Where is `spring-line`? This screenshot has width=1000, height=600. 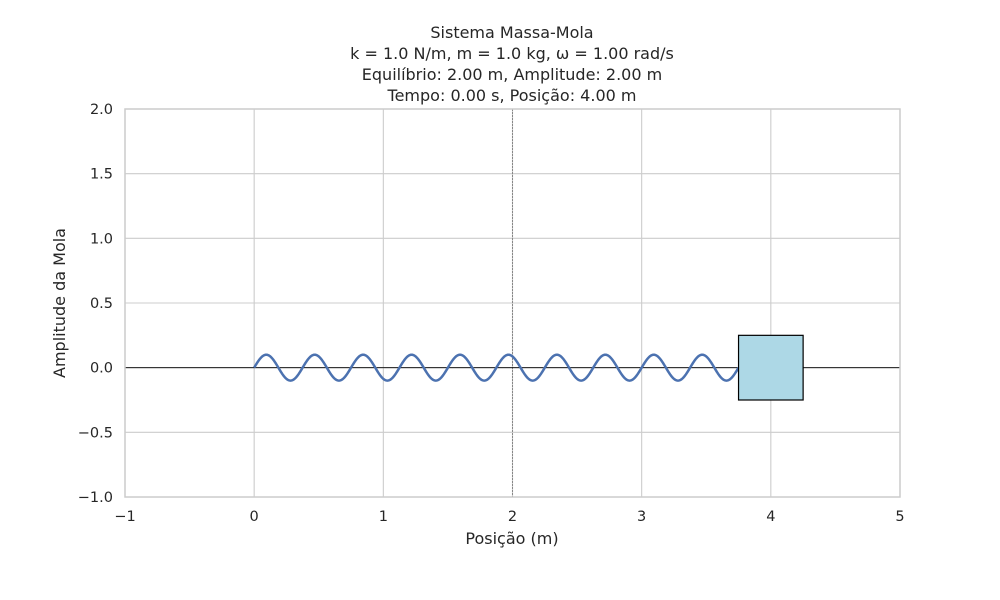
spring-line is located at coordinates (496, 367).